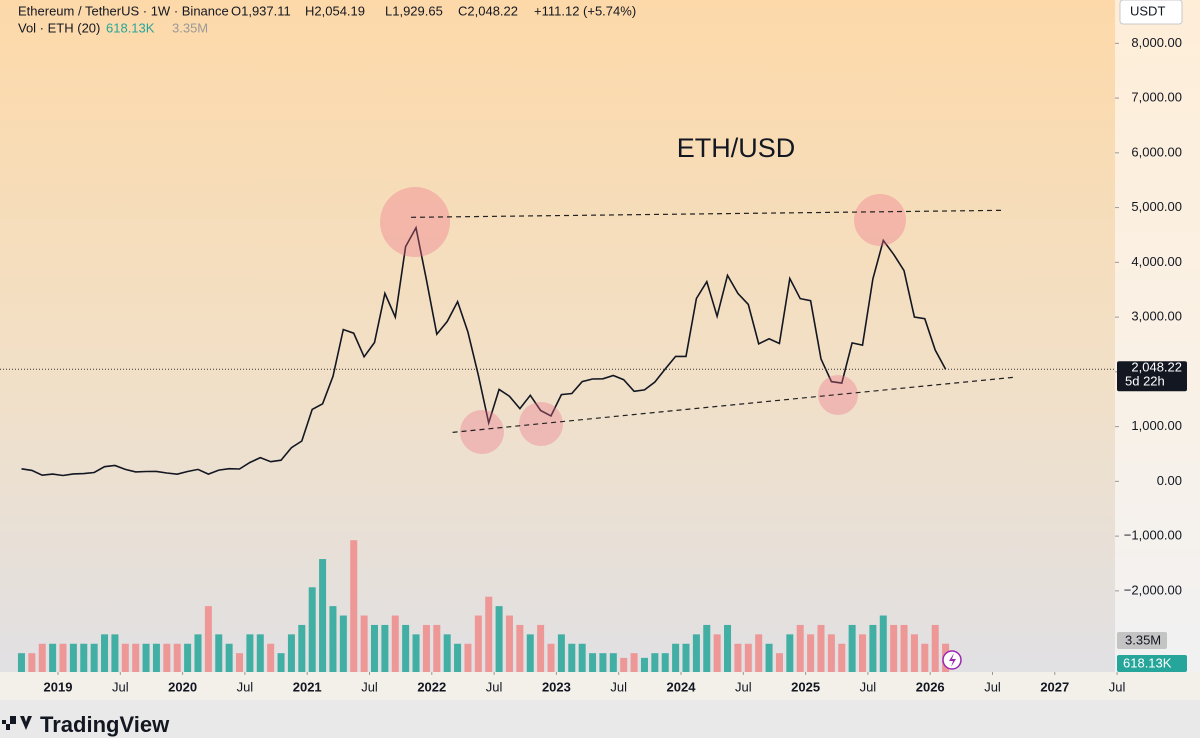 This screenshot has width=1200, height=738. Describe the element at coordinates (182, 686) in the screenshot. I see `x-tick-label: 2020` at that location.